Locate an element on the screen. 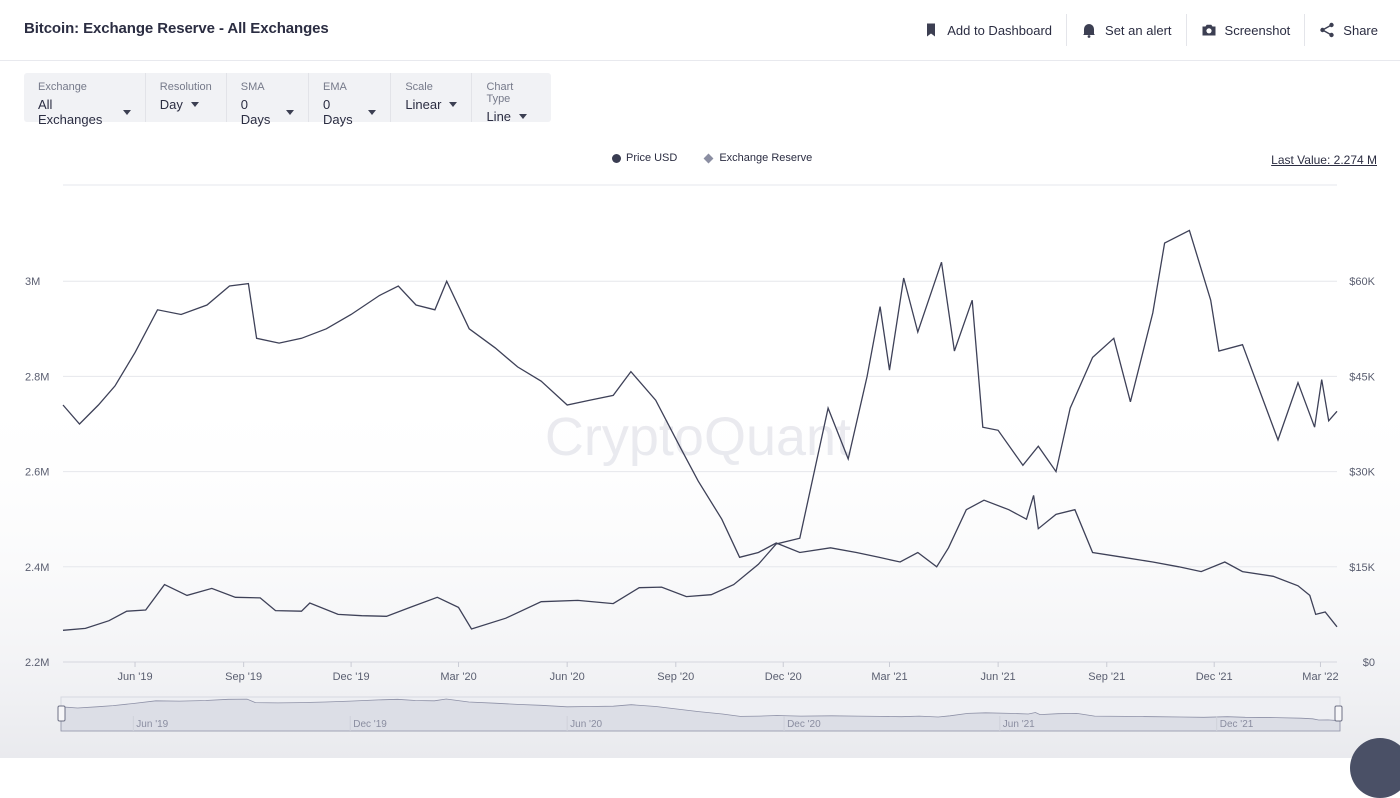  x-tick-label: Mar '21 is located at coordinates (889, 677).